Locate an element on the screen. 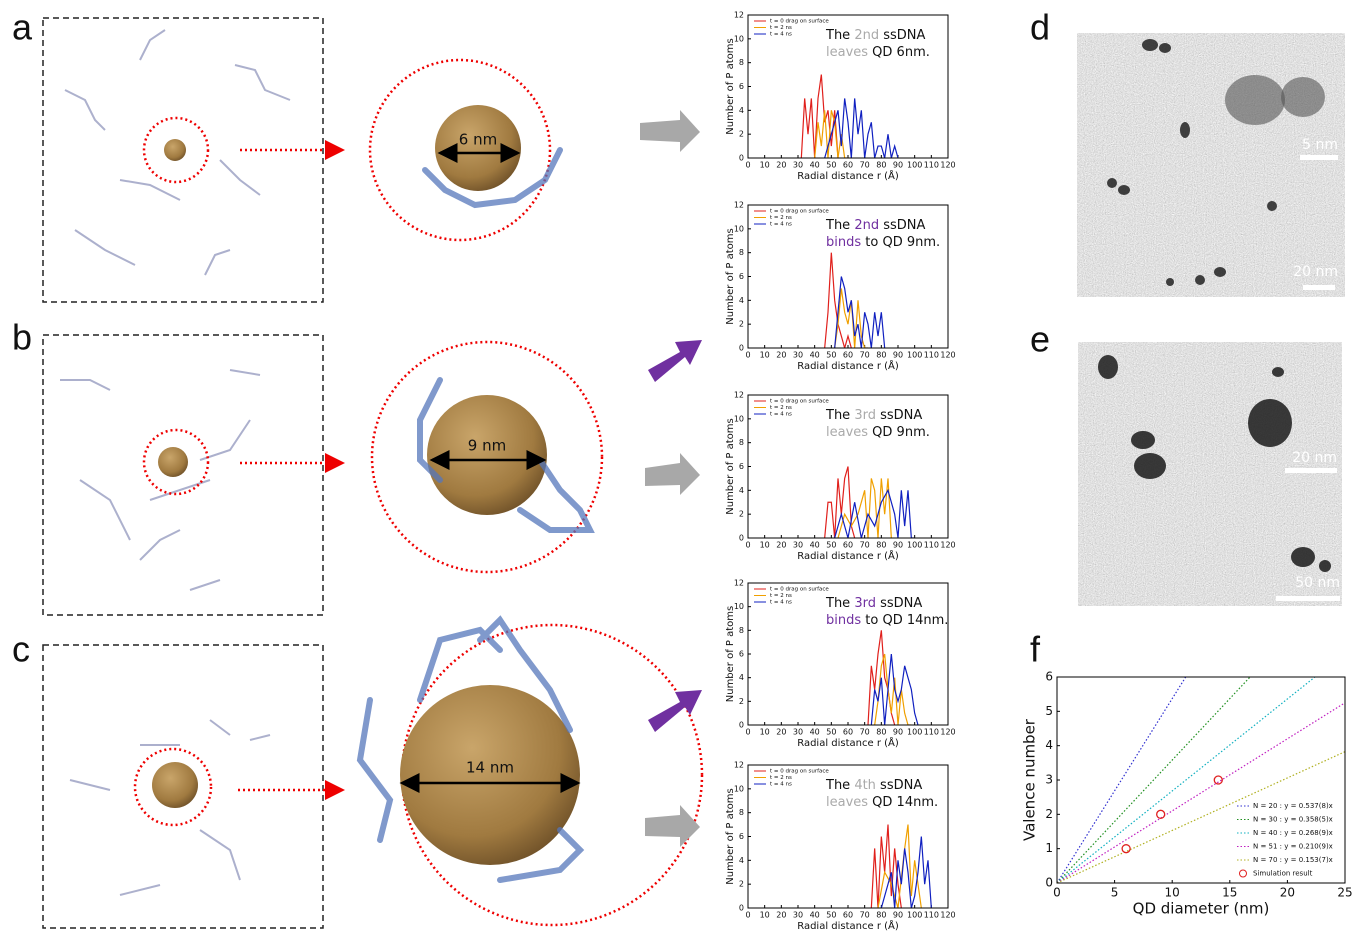 The width and height of the screenshot is (1352, 932). x-tick-label: 60 is located at coordinates (848, 165).